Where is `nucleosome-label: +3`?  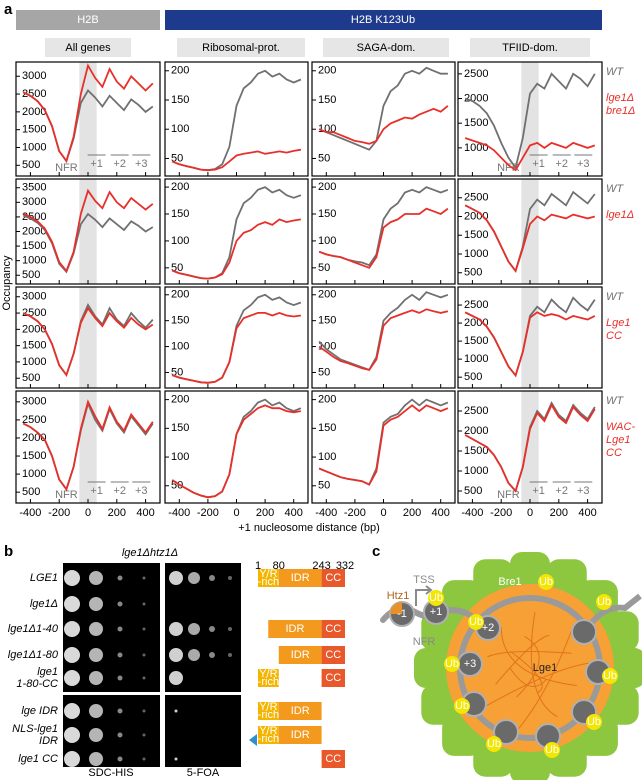 nucleosome-label: +3 is located at coordinates (470, 664).